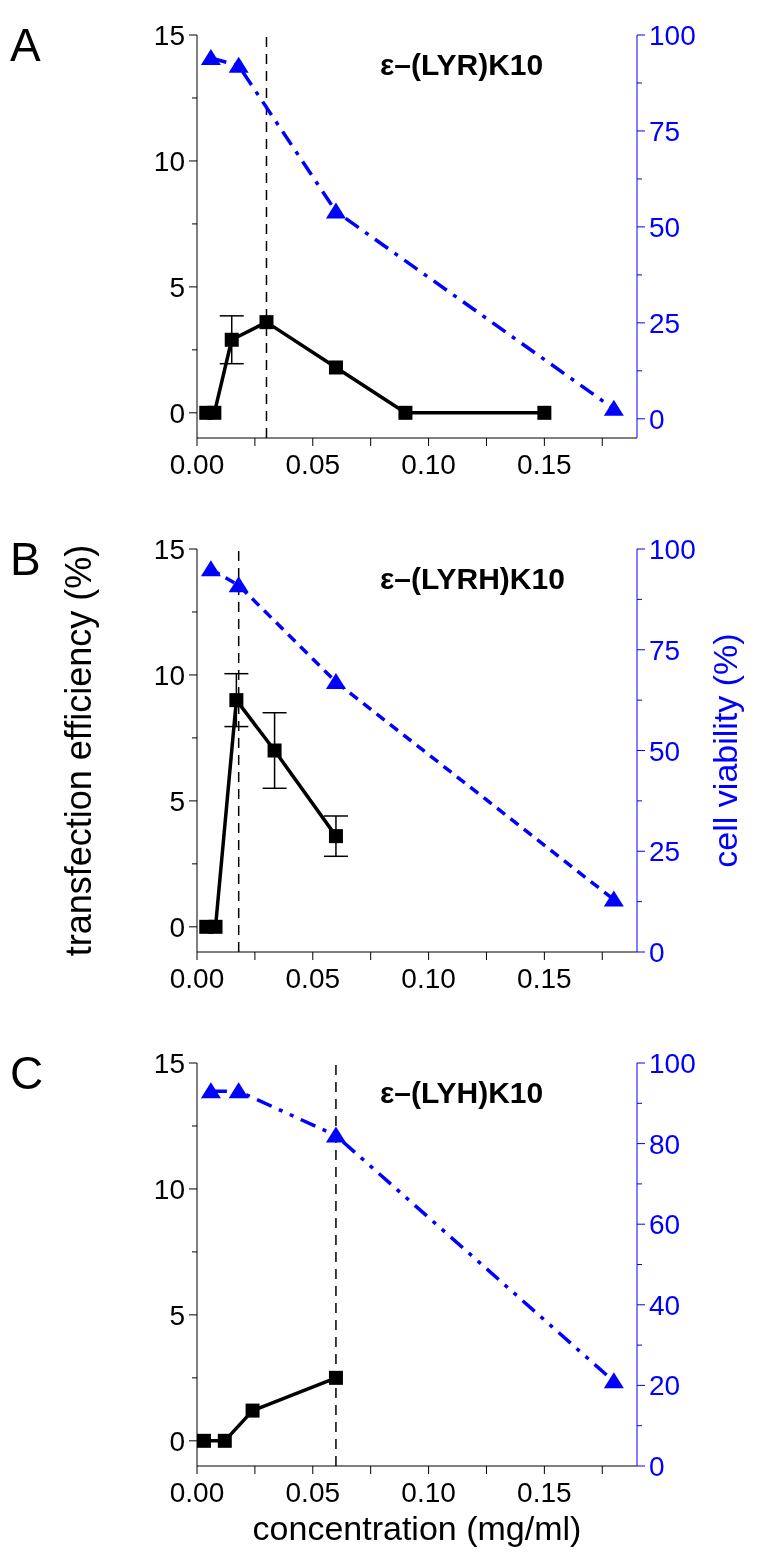 This screenshot has width=761, height=1568. I want to click on y2-tick-label: 80, so click(665, 1144).